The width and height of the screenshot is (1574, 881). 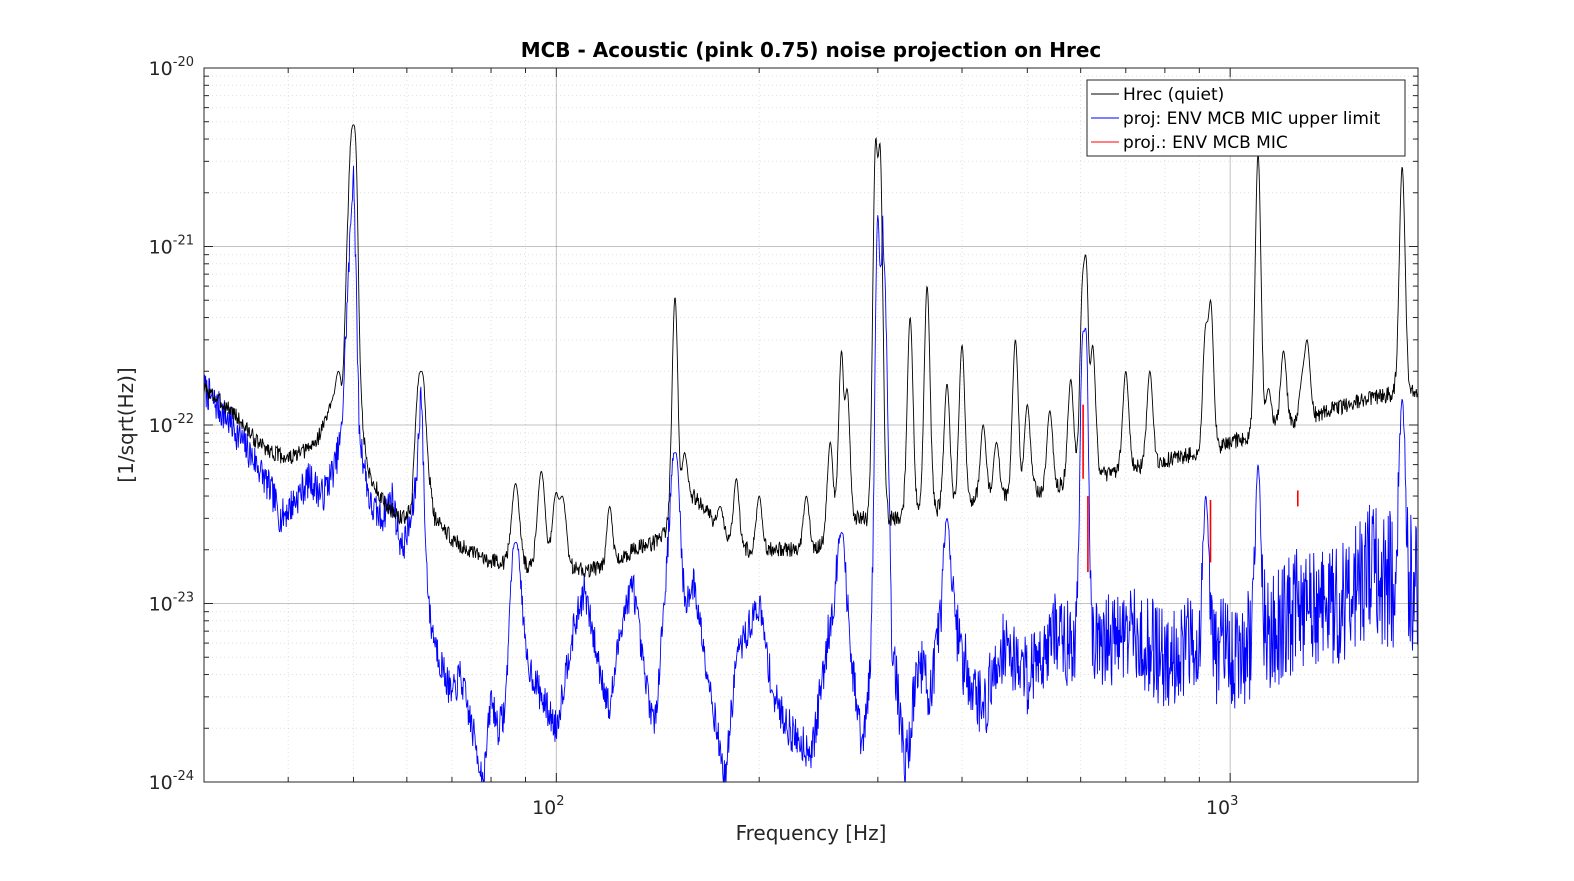 I want to click on x-tick-label: 10², so click(x=548, y=806).